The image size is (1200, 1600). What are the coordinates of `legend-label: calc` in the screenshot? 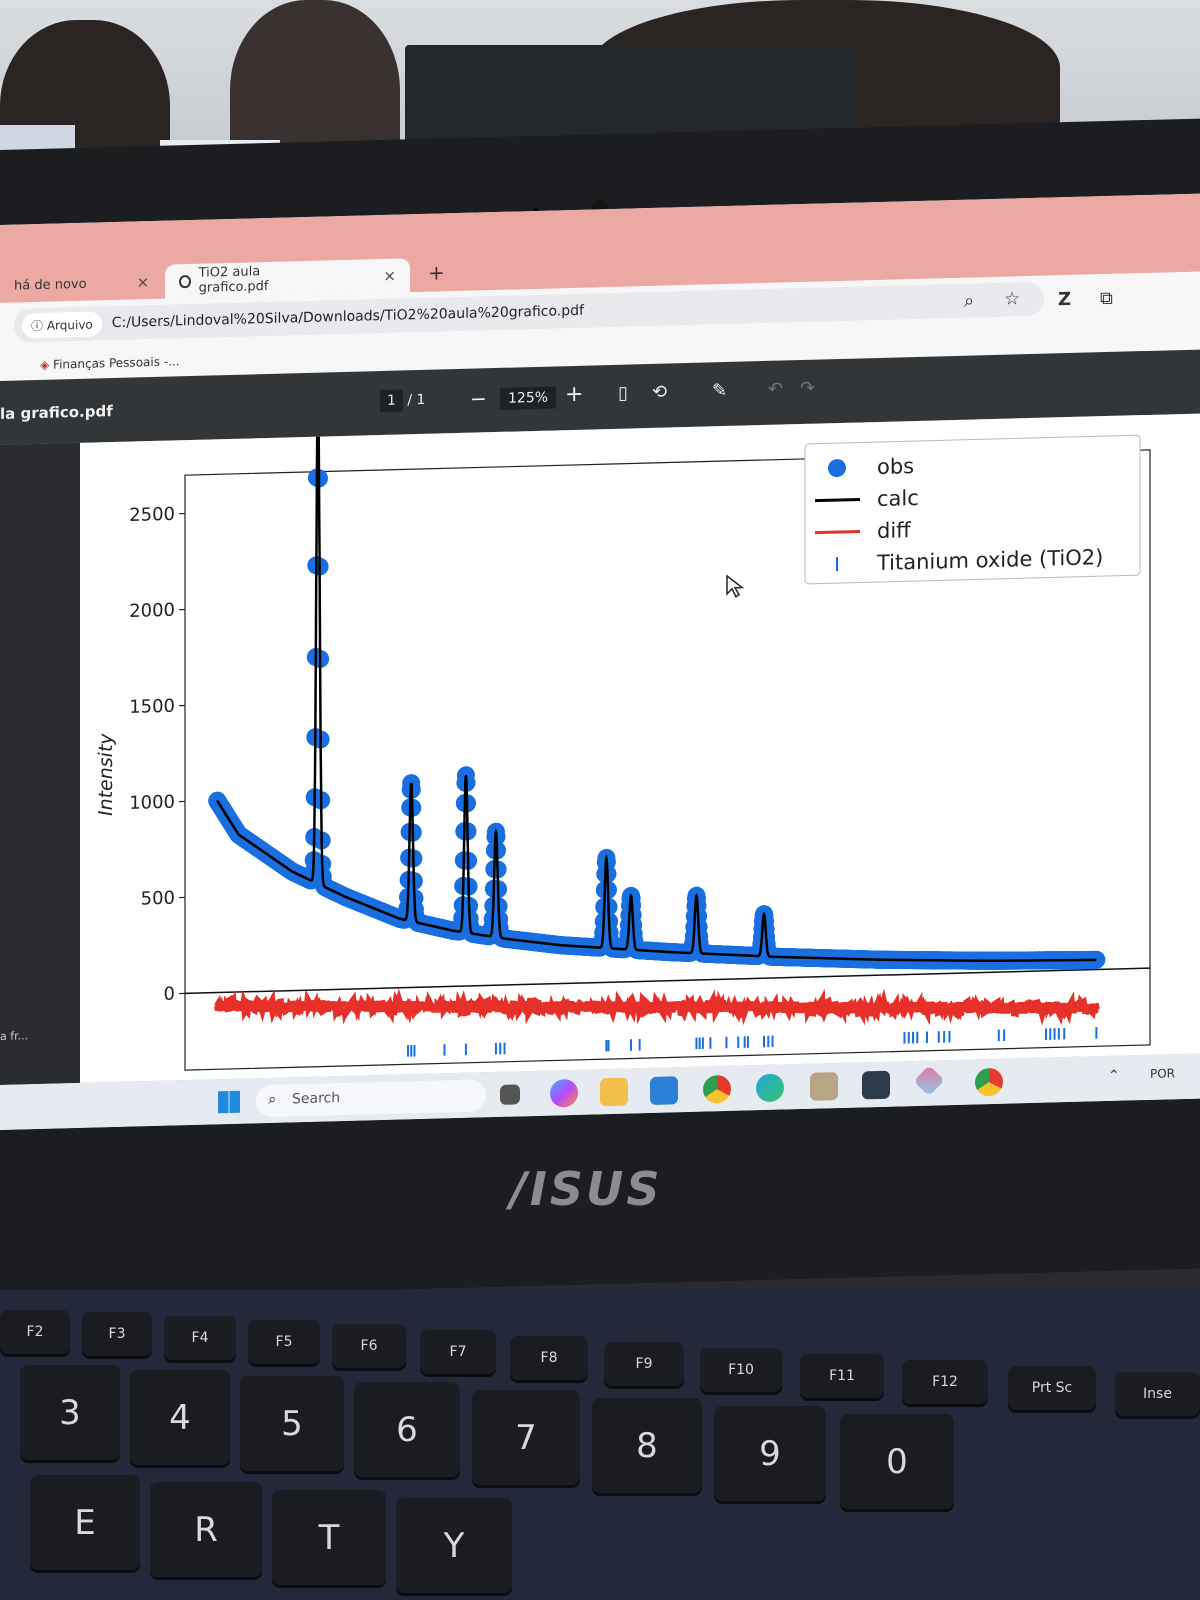 It's located at (898, 498).